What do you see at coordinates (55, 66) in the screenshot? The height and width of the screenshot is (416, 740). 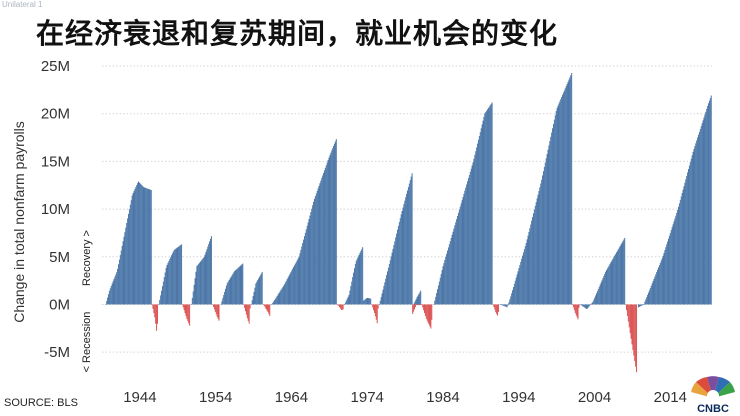 I see `y-tick-label: 25M` at bounding box center [55, 66].